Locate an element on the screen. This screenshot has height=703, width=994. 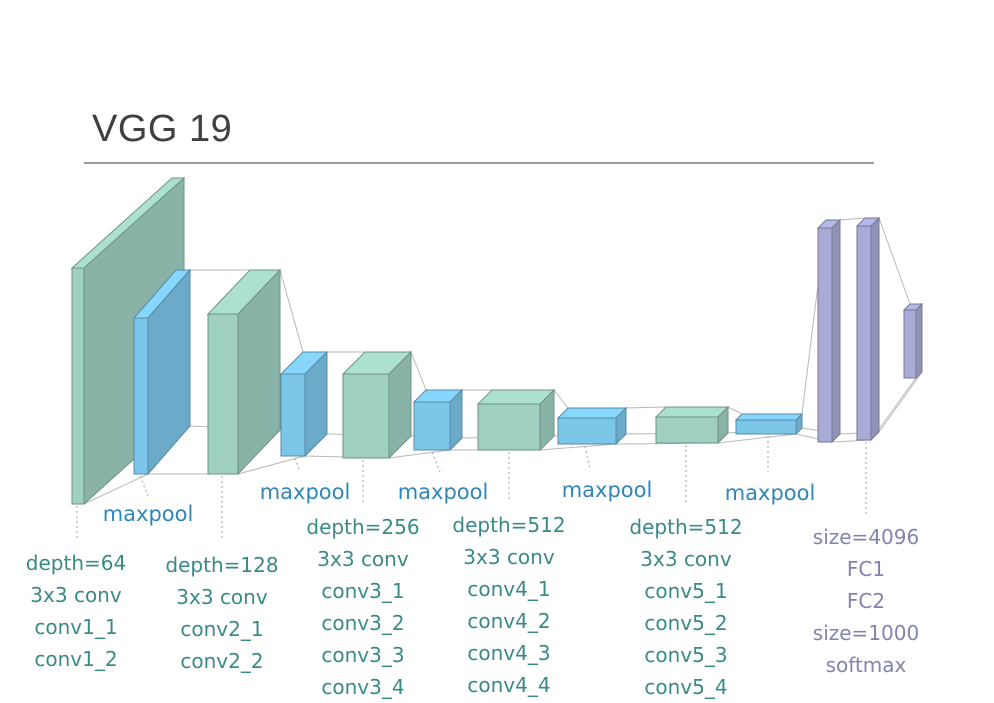
leader-lines is located at coordinates (471, 488).